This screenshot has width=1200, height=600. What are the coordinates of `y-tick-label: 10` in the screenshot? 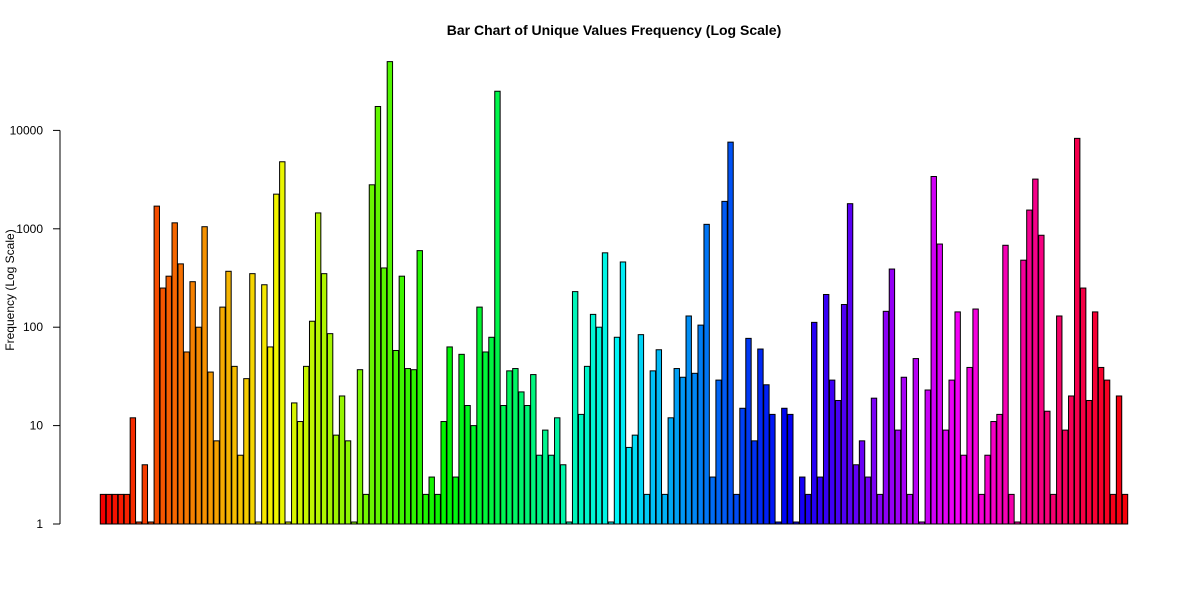 It's located at (37, 426).